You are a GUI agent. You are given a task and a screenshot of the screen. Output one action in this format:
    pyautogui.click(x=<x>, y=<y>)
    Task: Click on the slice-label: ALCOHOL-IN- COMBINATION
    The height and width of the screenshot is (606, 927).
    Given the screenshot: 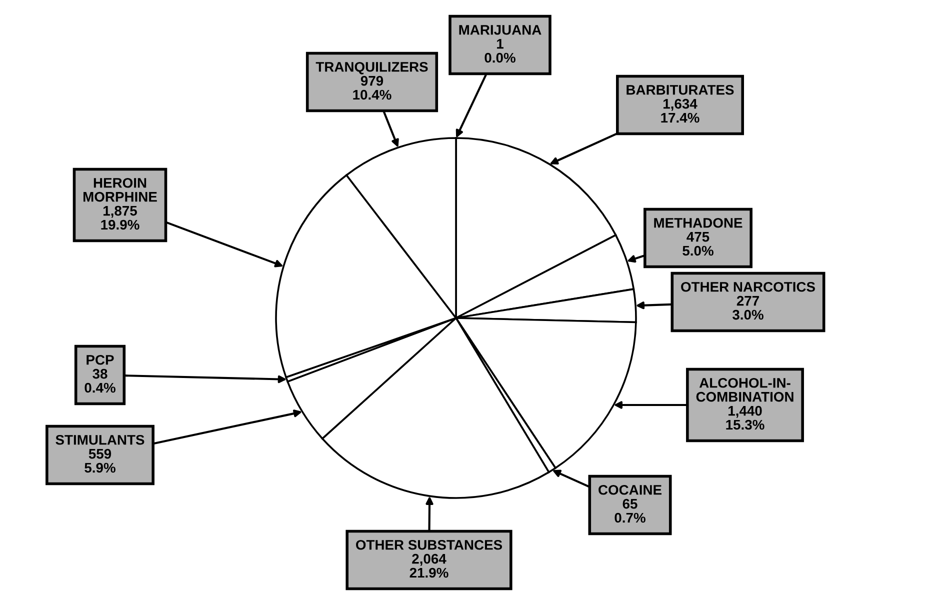 What is the action you would take?
    pyautogui.click(x=745, y=390)
    